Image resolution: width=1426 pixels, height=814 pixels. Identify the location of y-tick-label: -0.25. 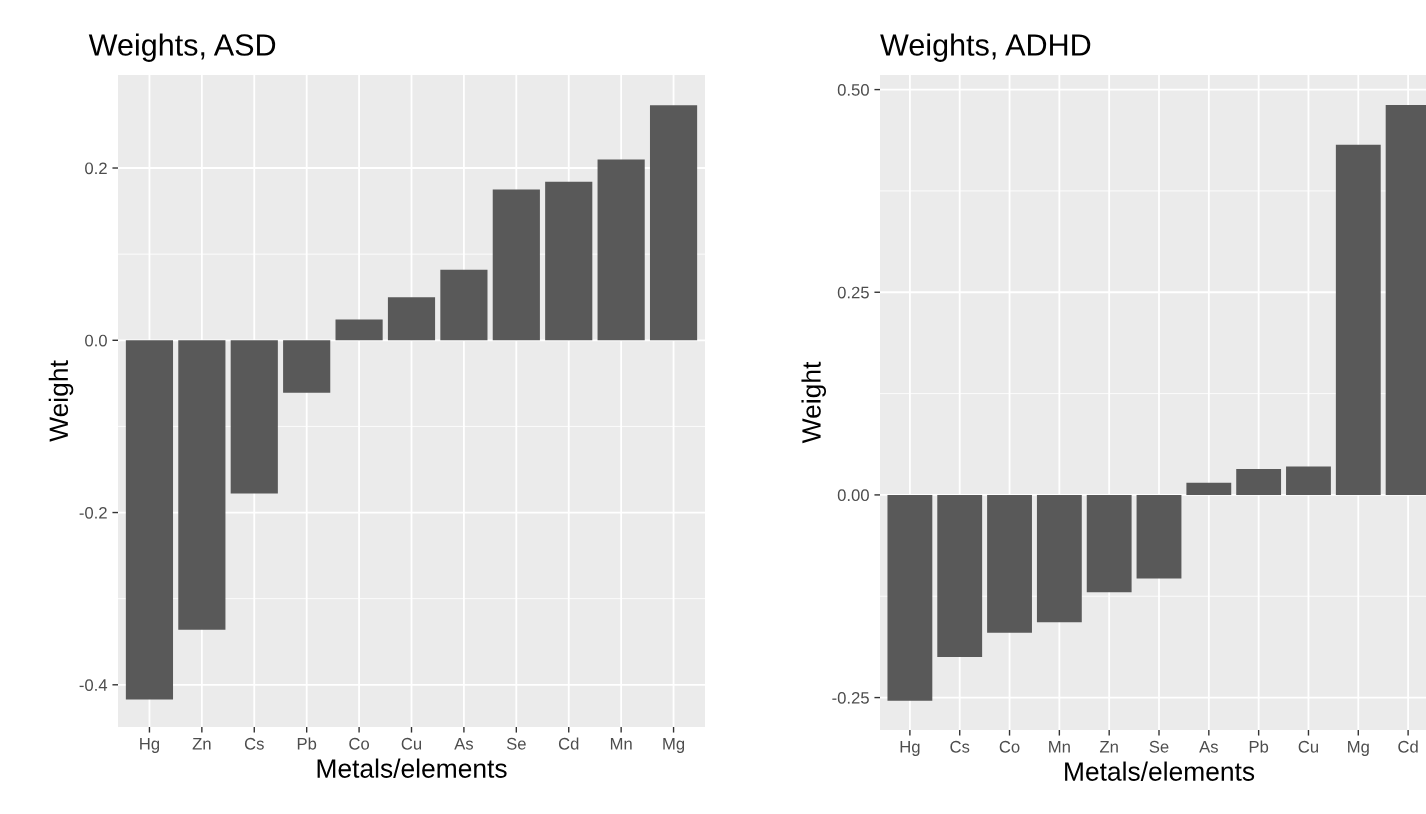
(850, 697).